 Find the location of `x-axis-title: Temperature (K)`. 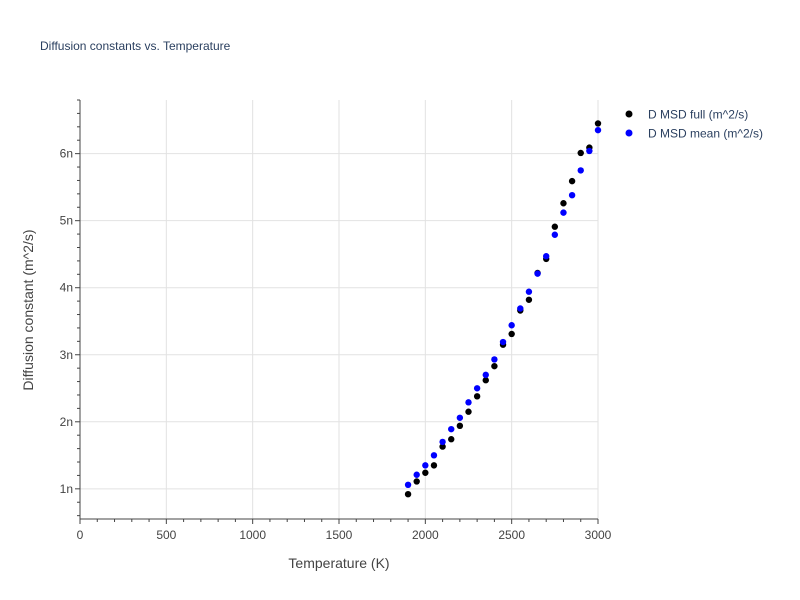

x-axis-title: Temperature (K) is located at coordinates (338, 563).